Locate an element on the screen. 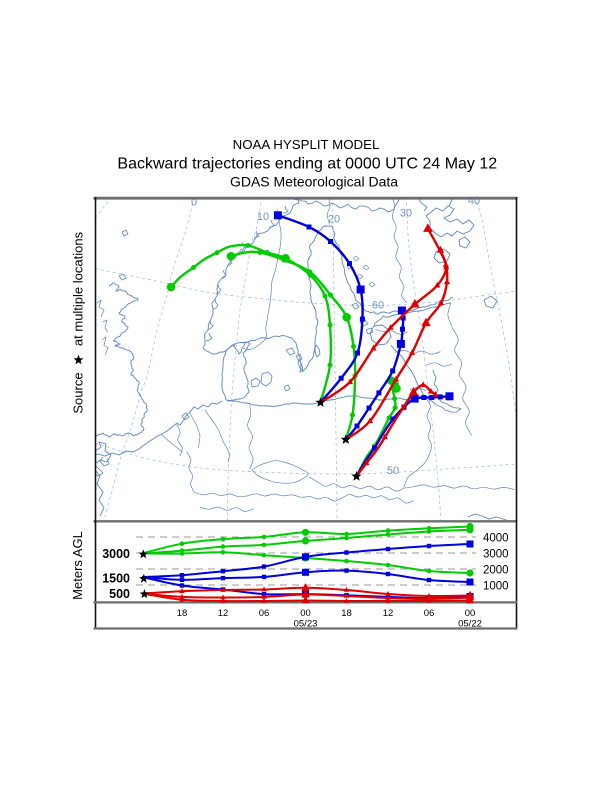 This screenshot has width=612, height=792. svg-text: Meters AGL is located at coordinates (77, 565).